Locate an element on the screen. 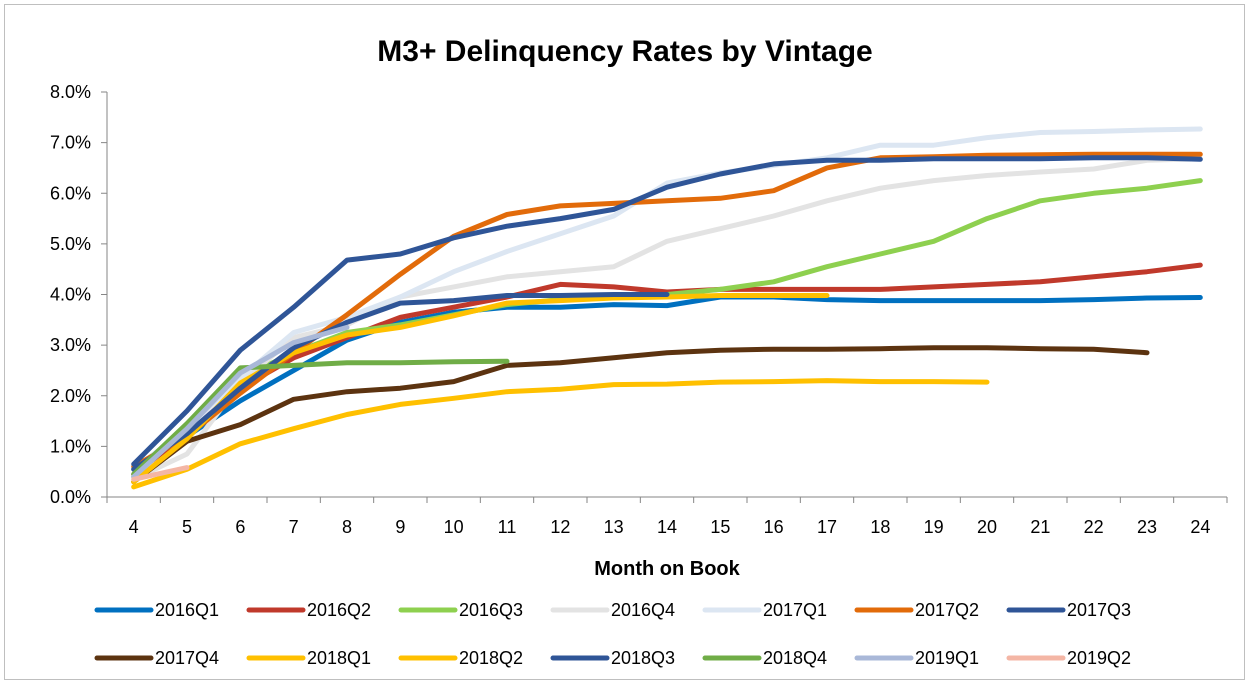 The width and height of the screenshot is (1251, 686). x-tick-label: 11 is located at coordinates (507, 527).